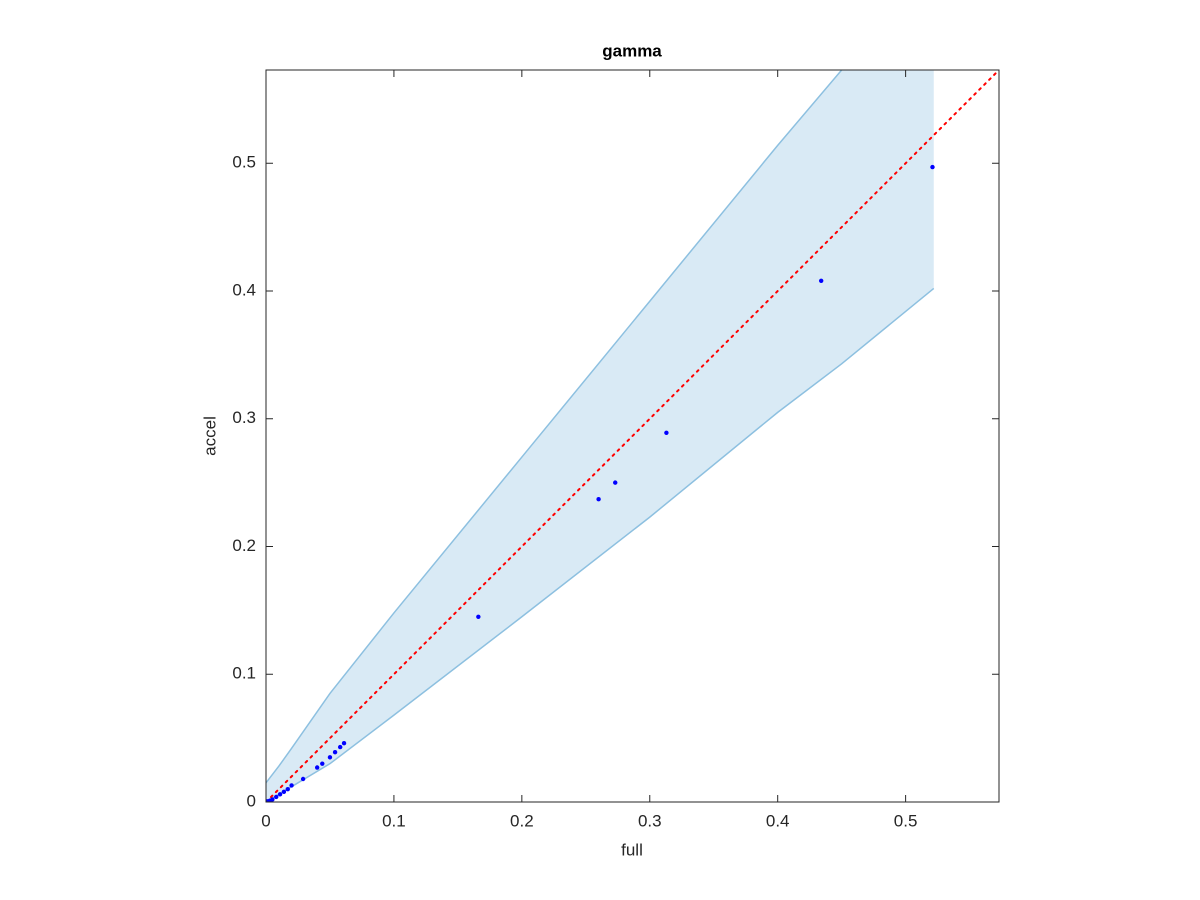  Describe the element at coordinates (244, 545) in the screenshot. I see `y-tick-label: 0.2` at that location.